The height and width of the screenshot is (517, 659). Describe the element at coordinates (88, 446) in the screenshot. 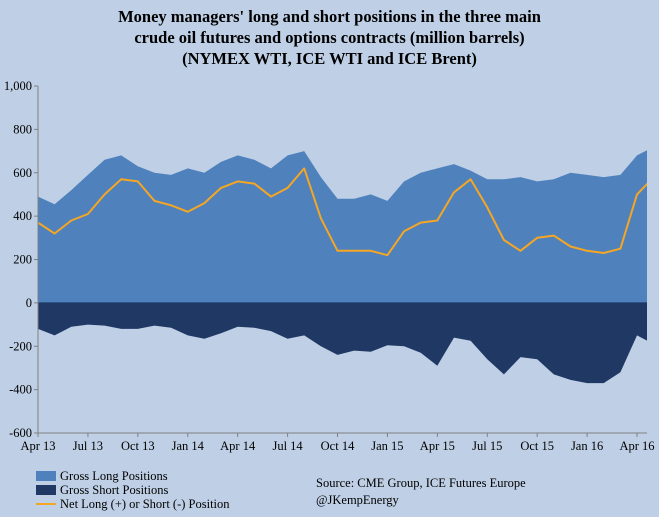

I see `x-tick-label: Jul 13` at that location.